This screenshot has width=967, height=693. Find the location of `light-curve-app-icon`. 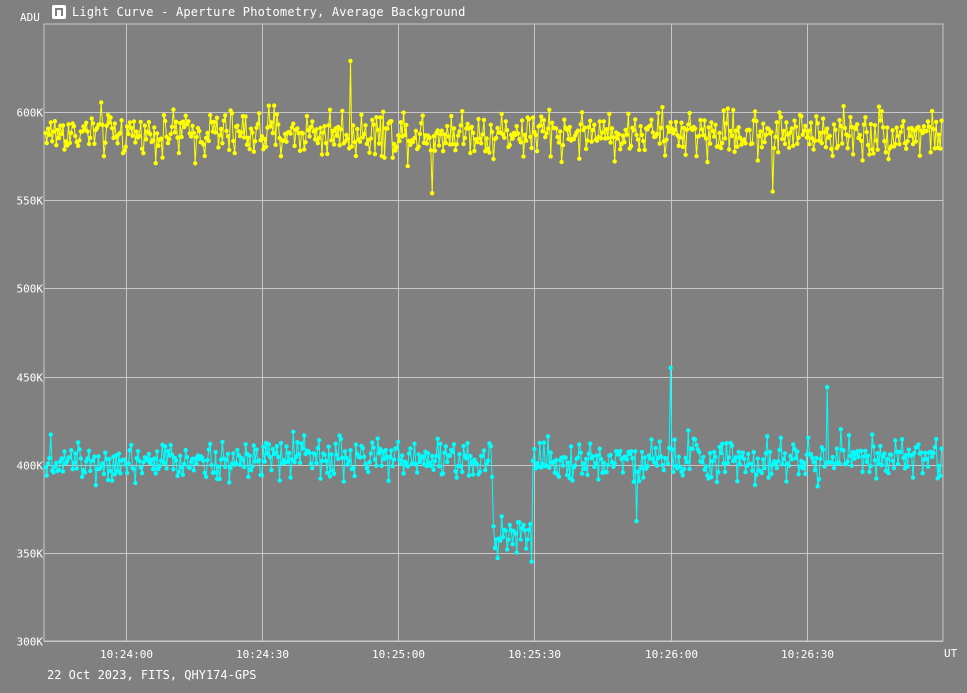

light-curve-app-icon is located at coordinates (59, 12).